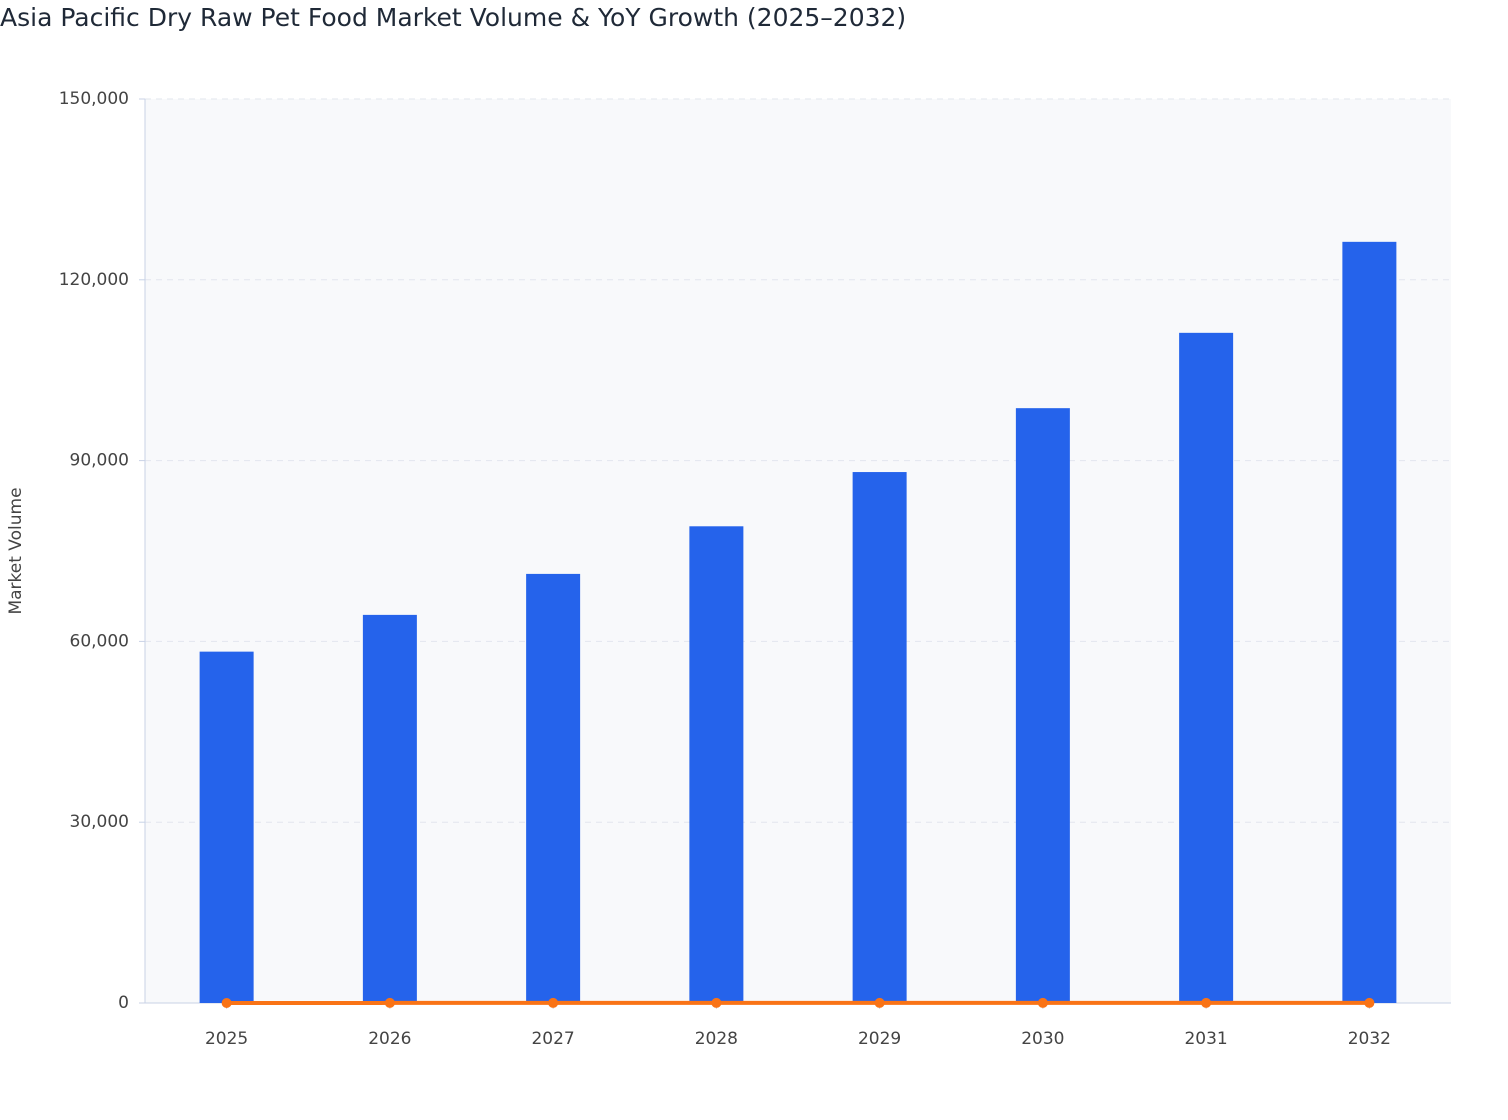 Image resolution: width=1508 pixels, height=1120 pixels. I want to click on y-axis-label: Market Volume, so click(16, 550).